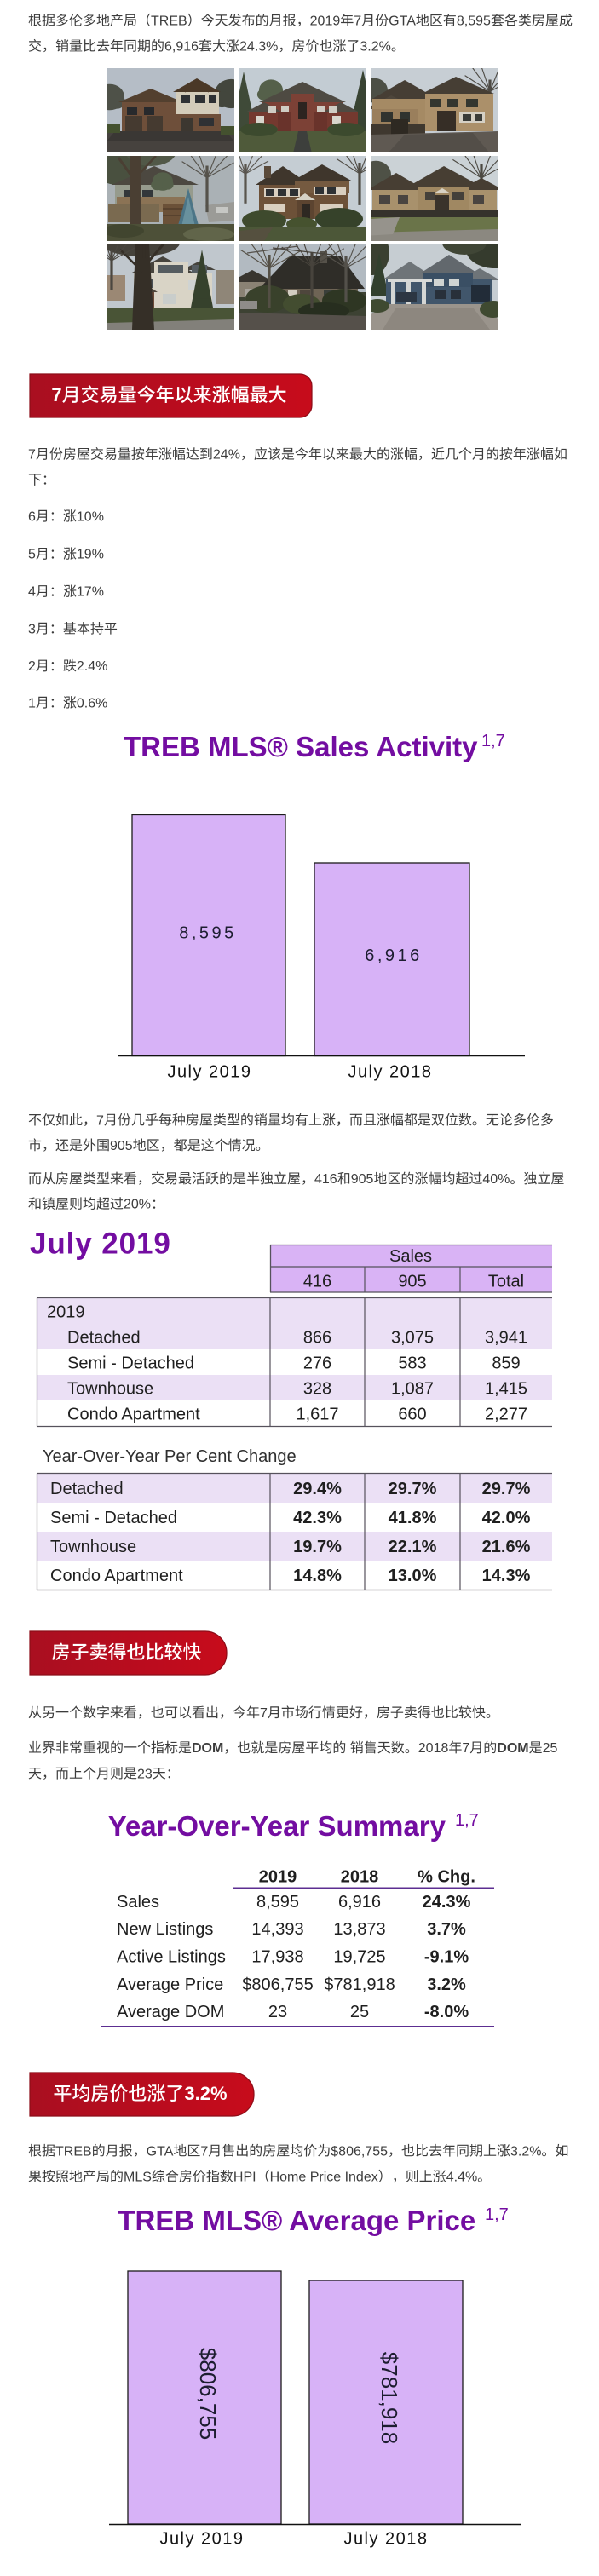  I want to click on svg-text: 328, so click(317, 1390).